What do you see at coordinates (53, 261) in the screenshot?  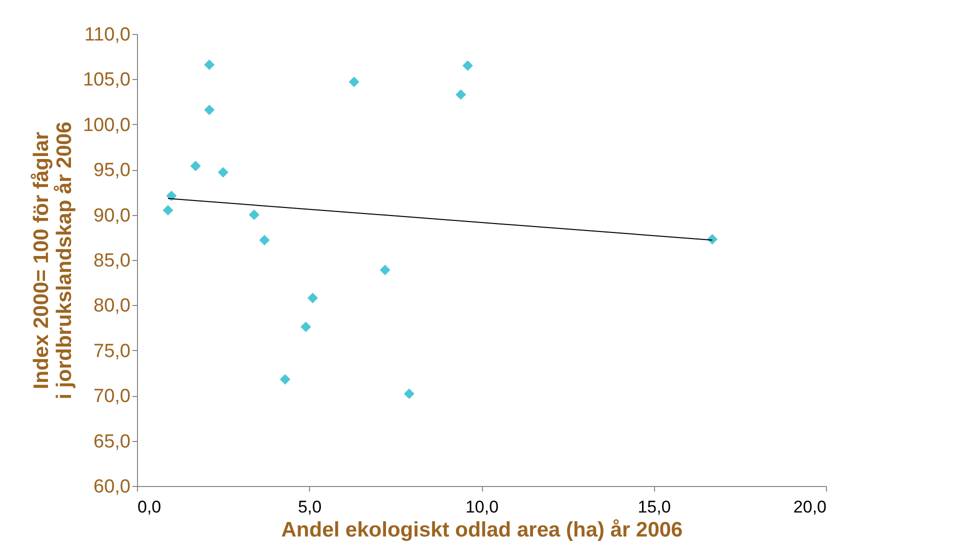 I see `y-axis-title: Index 2000= 100 för fåglar i jordbrukslandskap år 2006` at bounding box center [53, 261].